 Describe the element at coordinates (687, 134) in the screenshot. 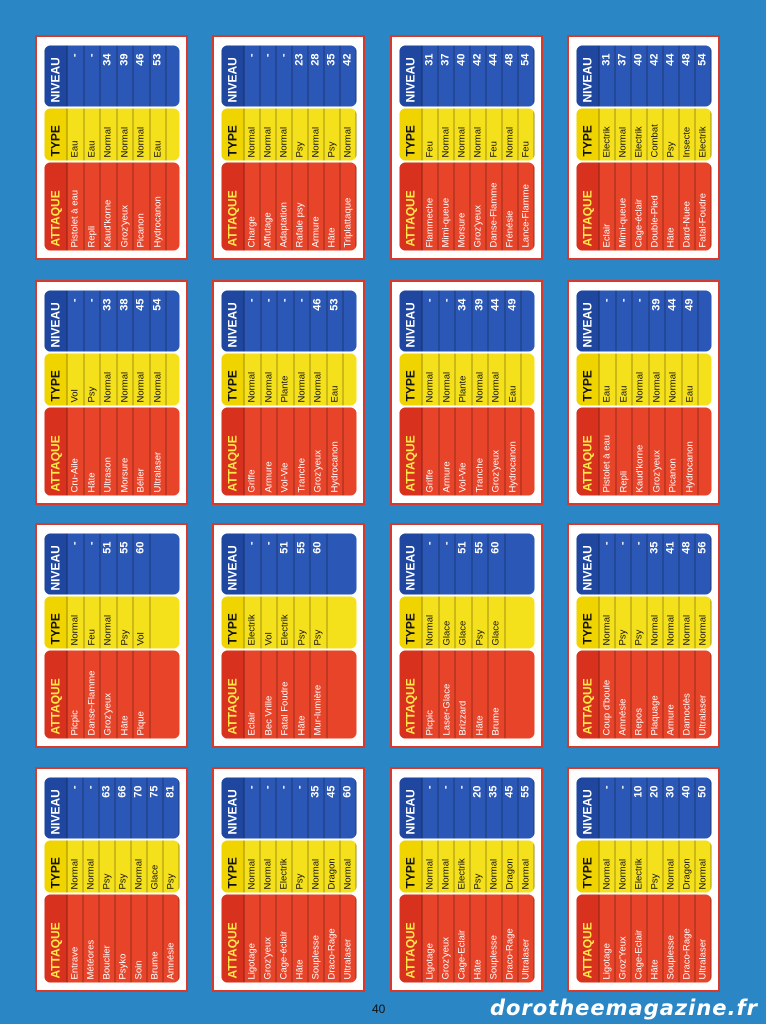

I see `table-cell: Insecte` at that location.